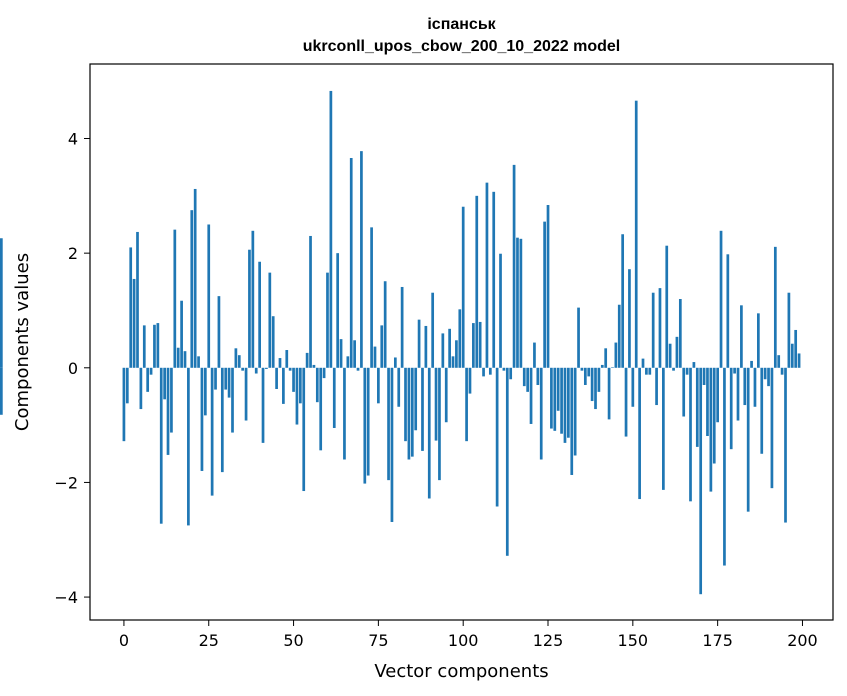 Image resolution: width=847 pixels, height=696 pixels. What do you see at coordinates (717, 640) in the screenshot?
I see `x-tick-label-175: 175` at bounding box center [717, 640].